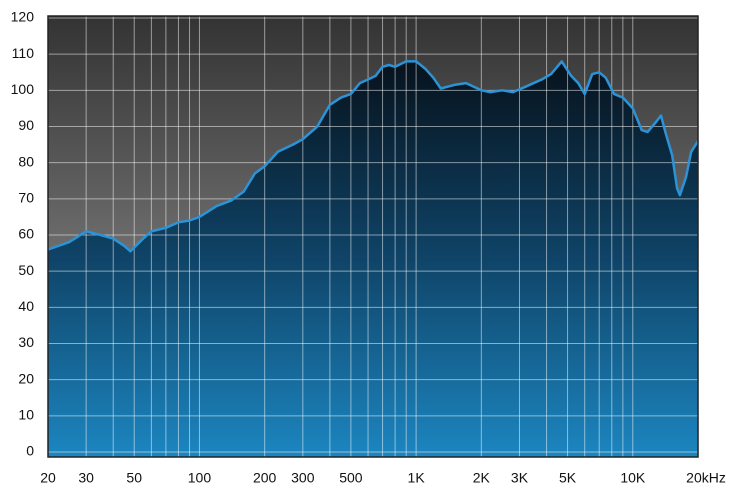 The image size is (740, 493). What do you see at coordinates (26, 306) in the screenshot?
I see `y-tick-label: 40` at bounding box center [26, 306].